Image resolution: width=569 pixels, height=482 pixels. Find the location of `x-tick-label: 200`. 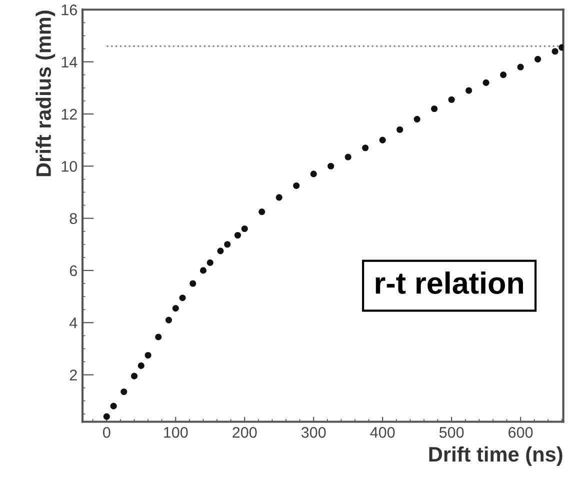

x-tick-label: 200 is located at coordinates (244, 432).